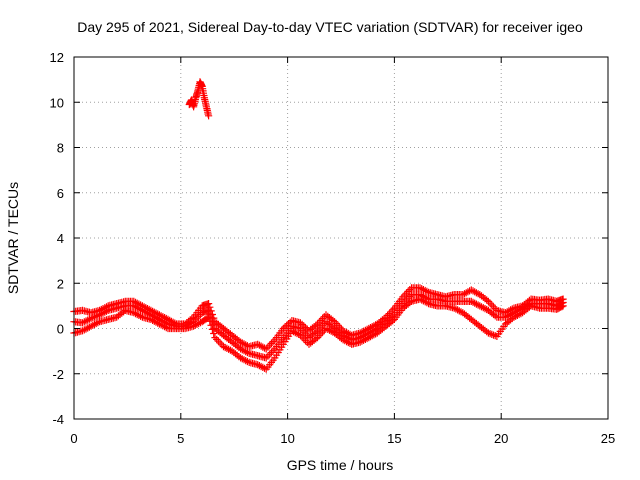 This screenshot has width=640, height=480. What do you see at coordinates (608, 438) in the screenshot?
I see `x-tick-label: 25` at bounding box center [608, 438].